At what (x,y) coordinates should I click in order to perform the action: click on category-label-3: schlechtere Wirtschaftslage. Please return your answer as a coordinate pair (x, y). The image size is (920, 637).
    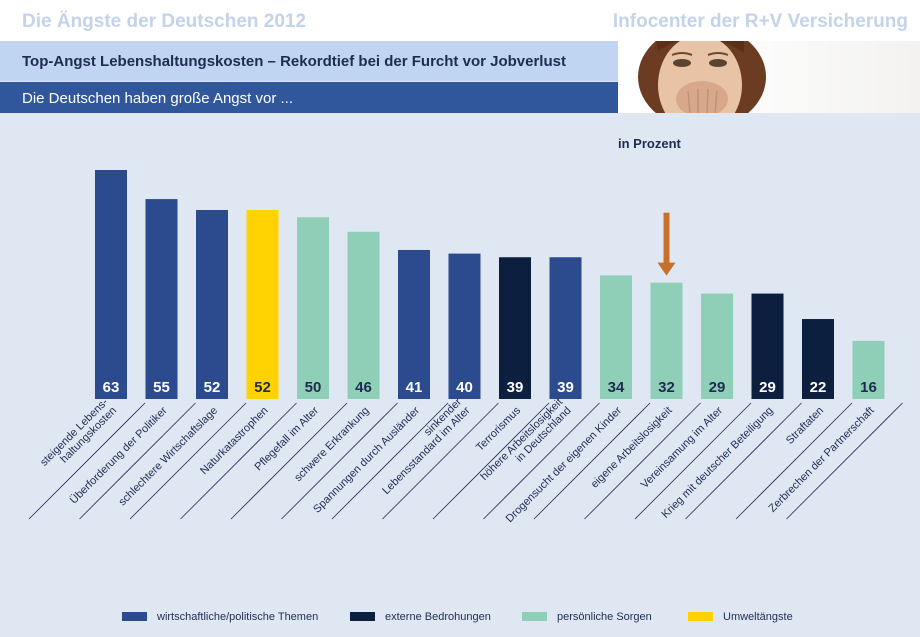
    Looking at the image, I should click on (169, 457).